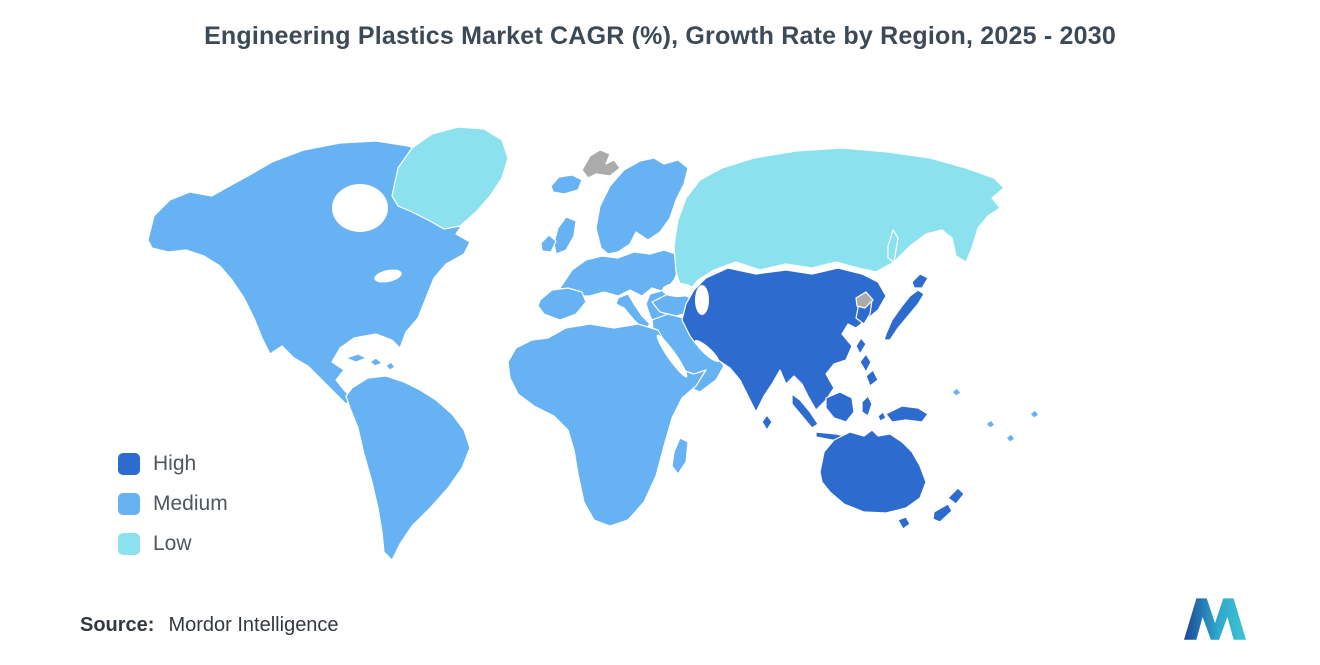  Describe the element at coordinates (642, 206) in the screenshot. I see `region-scandinavia` at that location.